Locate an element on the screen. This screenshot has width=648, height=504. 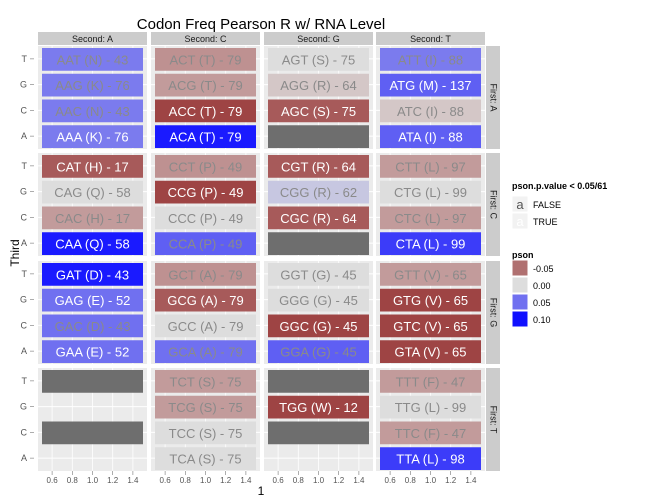
cell-label: AGC (S) - 75 is located at coordinates (318, 111).